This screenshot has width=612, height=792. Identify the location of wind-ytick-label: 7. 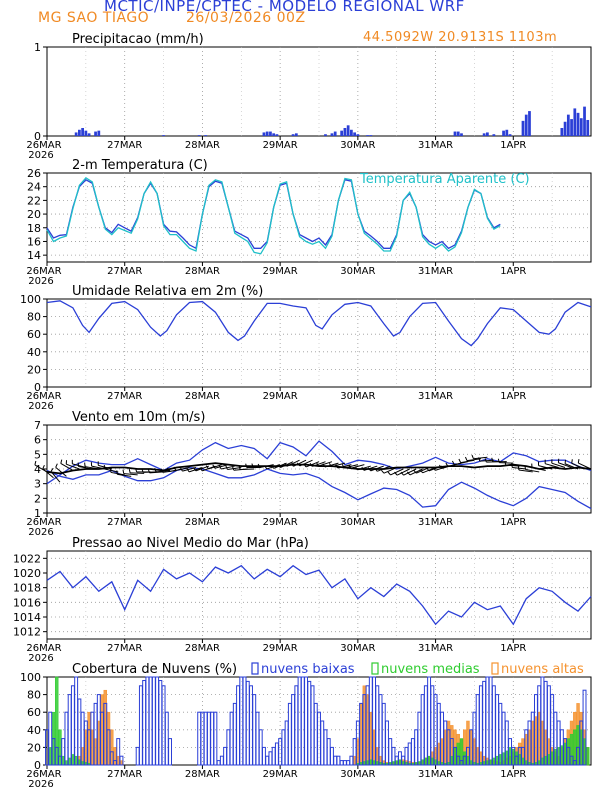
(37, 425).